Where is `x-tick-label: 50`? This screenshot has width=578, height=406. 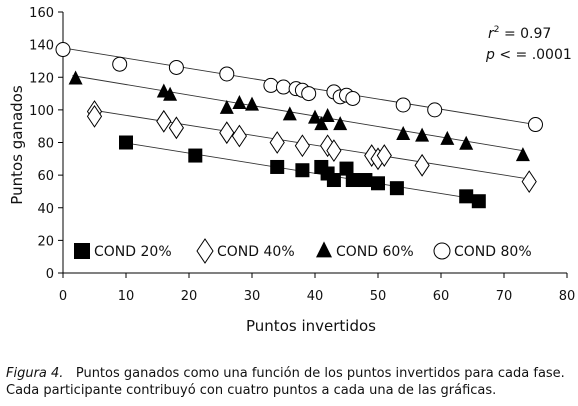
x-tick-label: 50 is located at coordinates (378, 296).